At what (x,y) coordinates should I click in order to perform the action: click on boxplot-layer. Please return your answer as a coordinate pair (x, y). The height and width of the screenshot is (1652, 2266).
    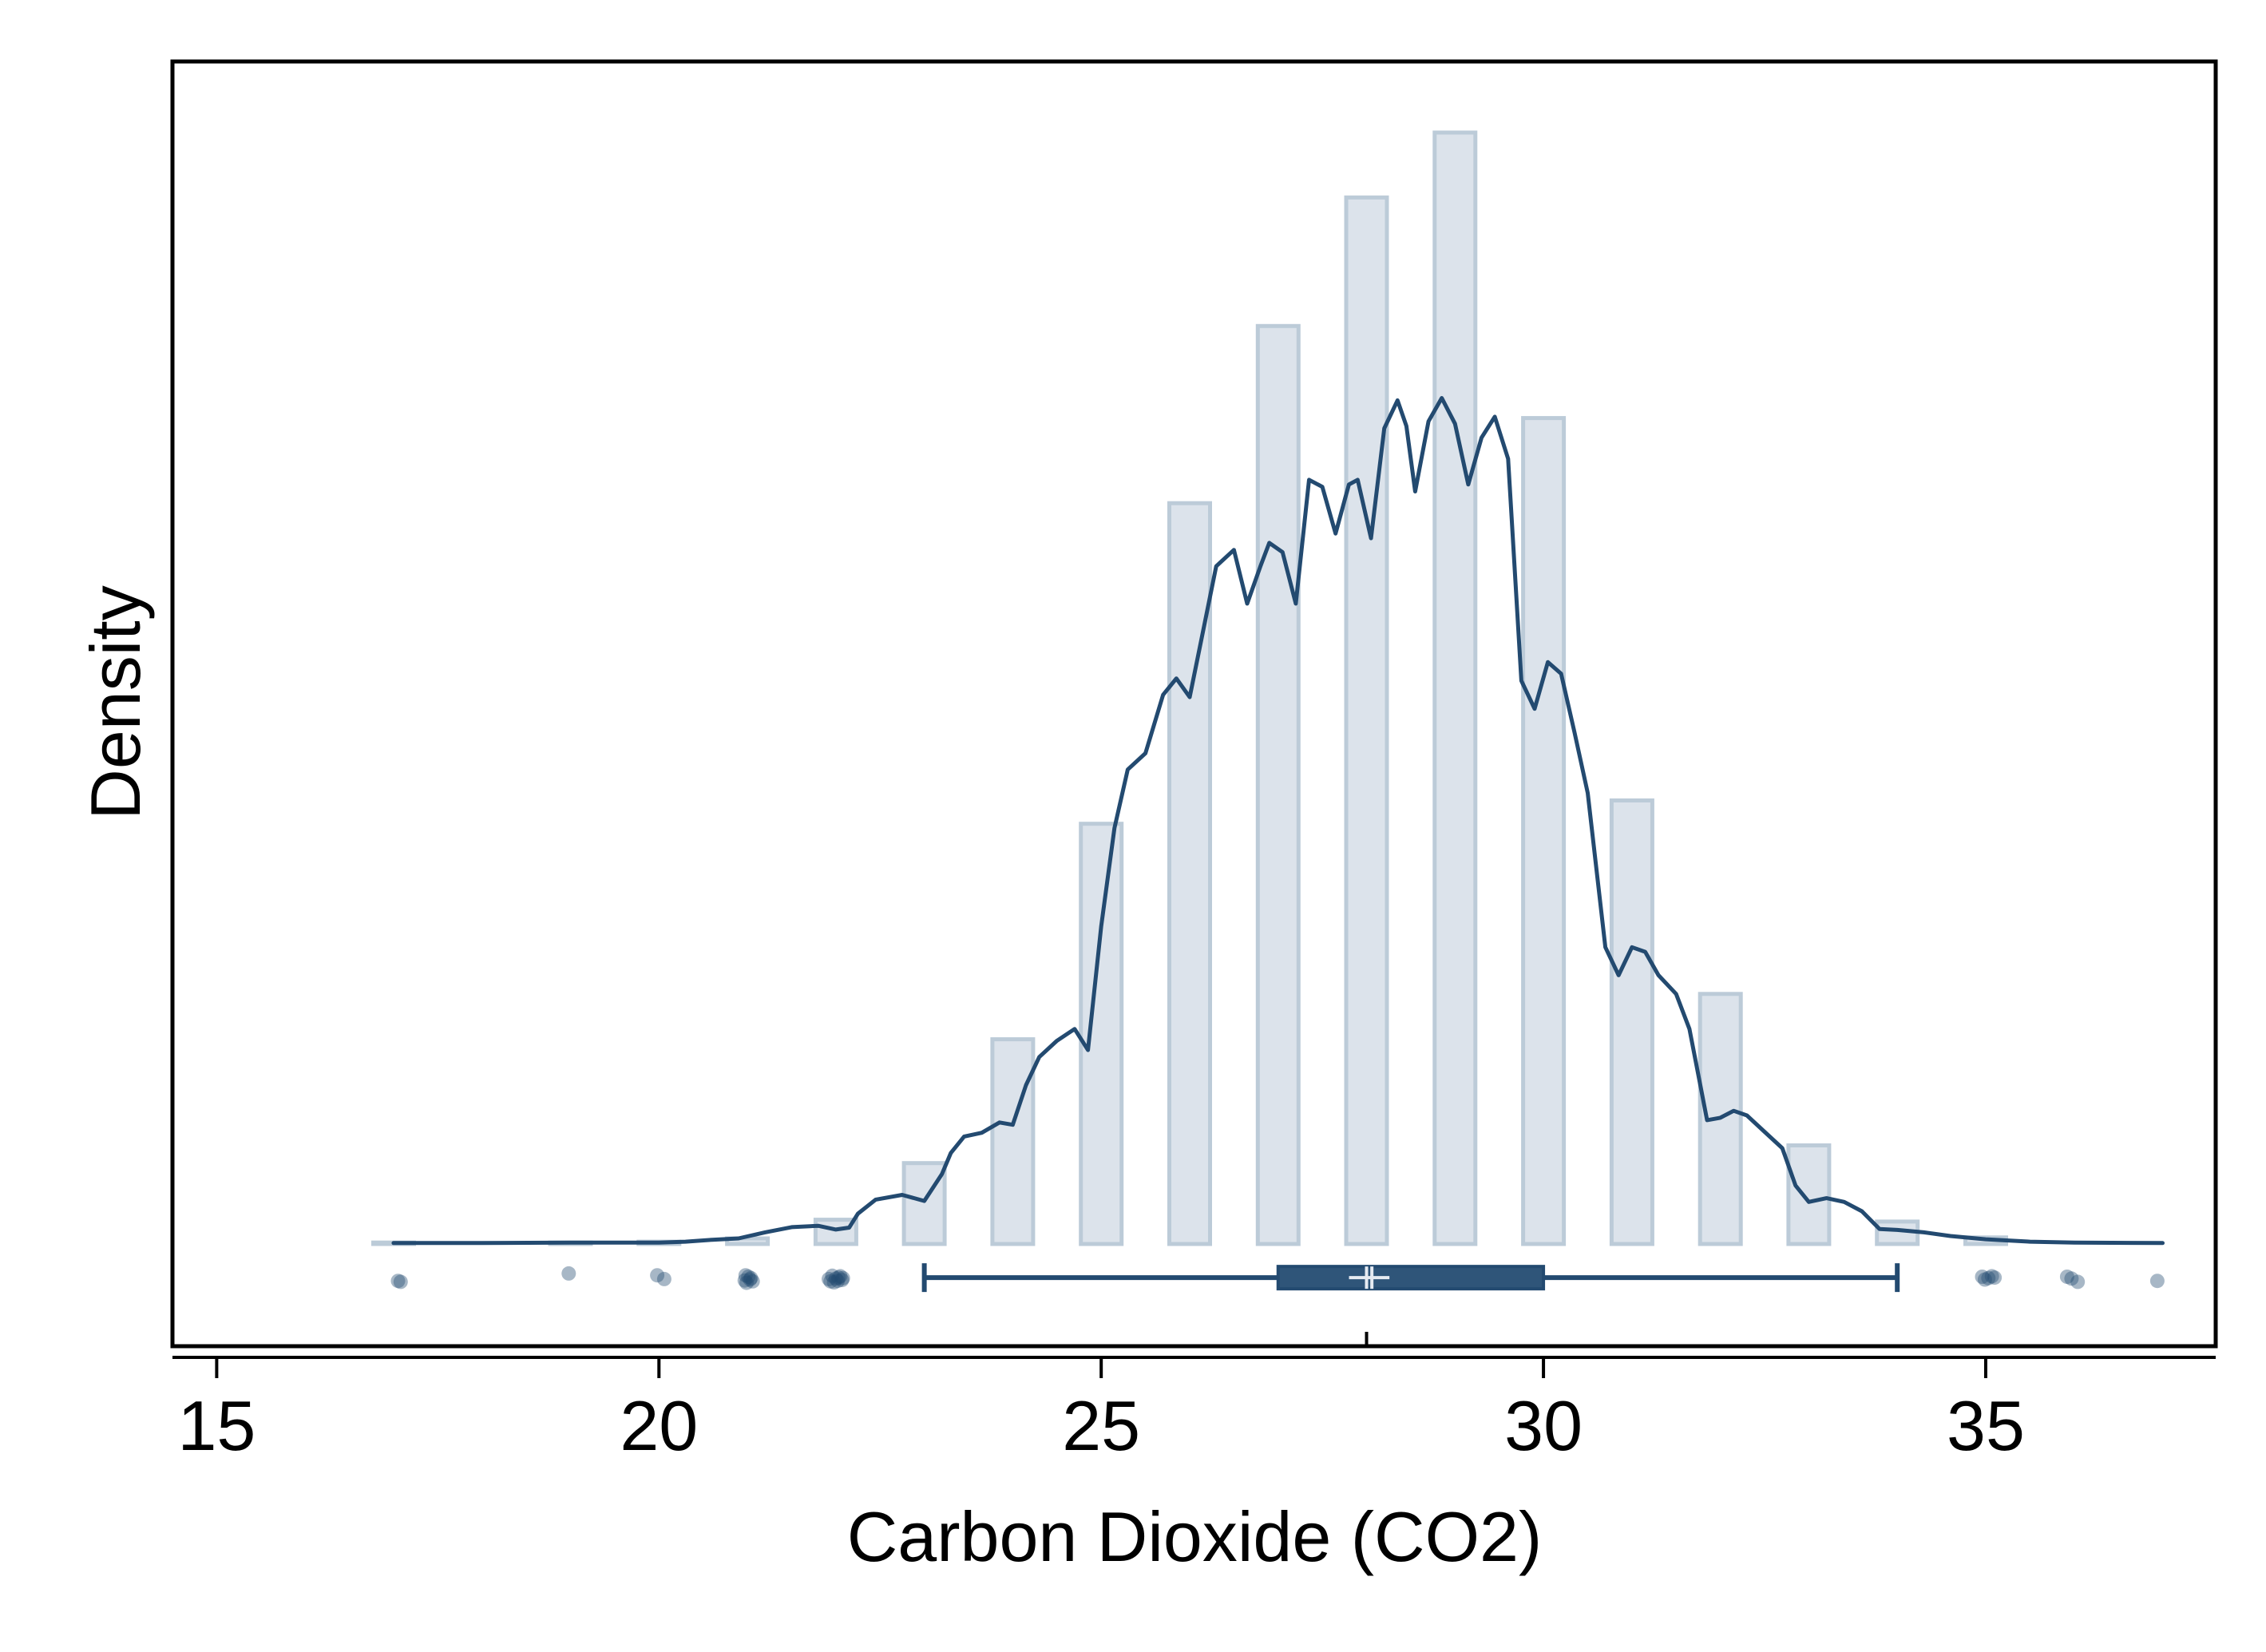
    Looking at the image, I should click on (1410, 1278).